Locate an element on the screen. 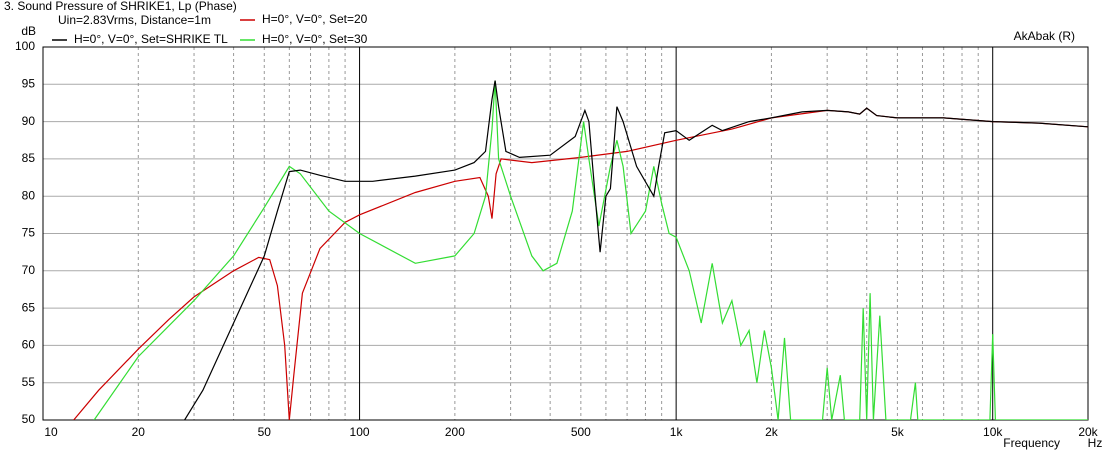 The width and height of the screenshot is (1114, 462). subtitle: Uin=2.83Vrms, Distance=1m is located at coordinates (134, 20).